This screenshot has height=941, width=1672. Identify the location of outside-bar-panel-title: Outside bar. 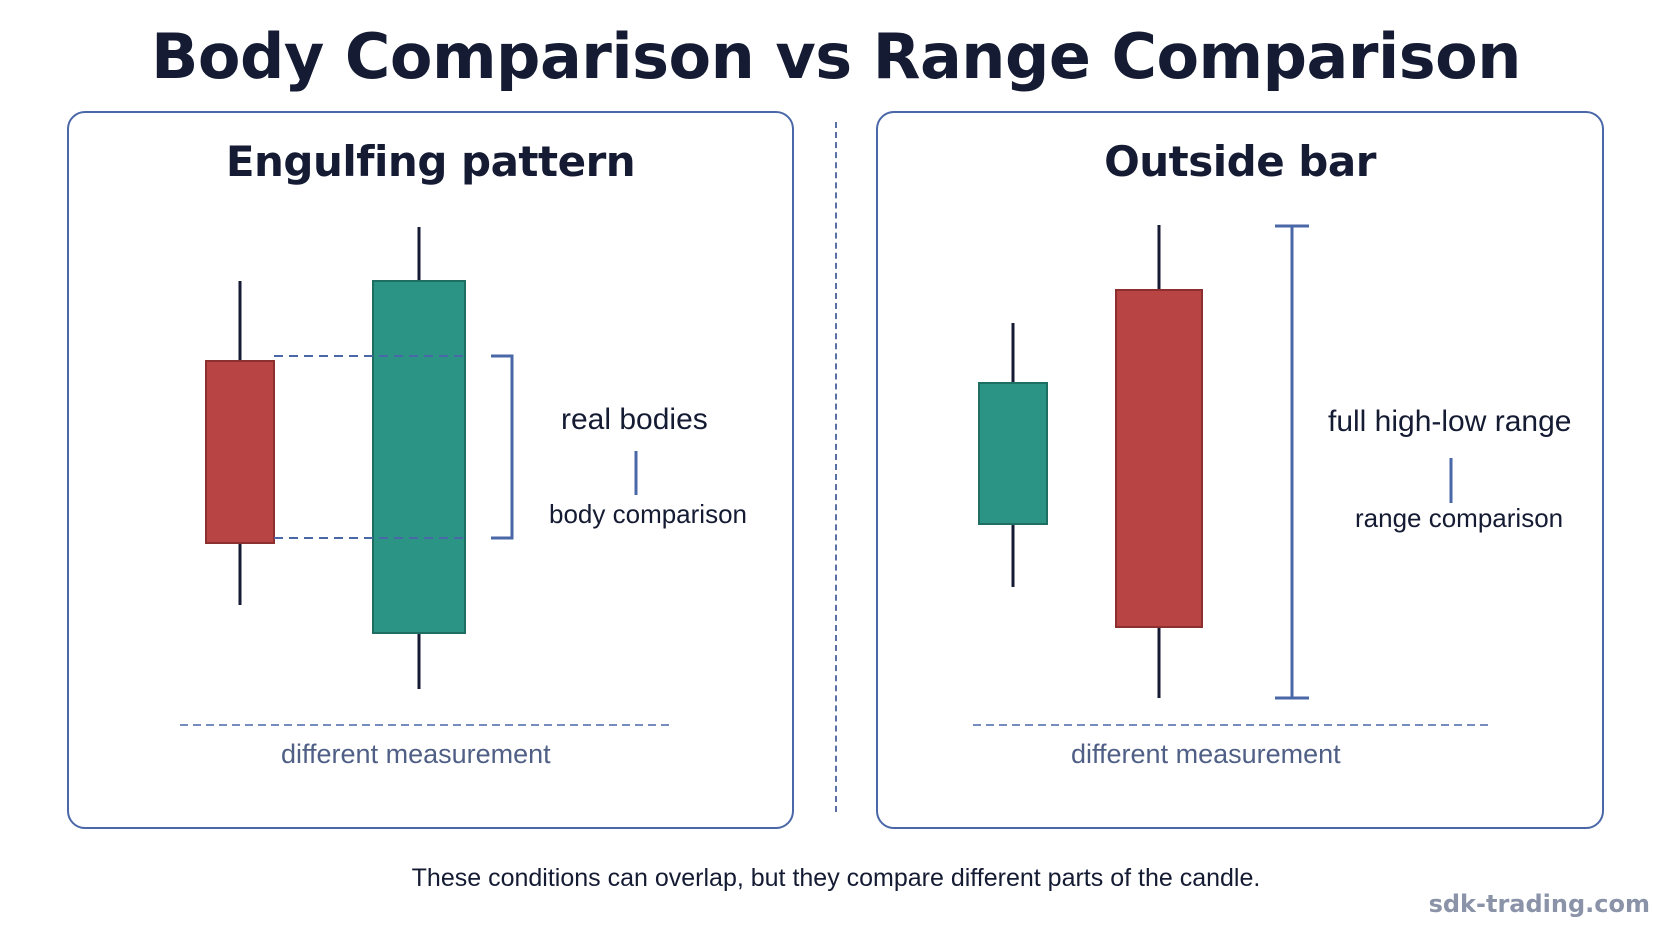
(1240, 161).